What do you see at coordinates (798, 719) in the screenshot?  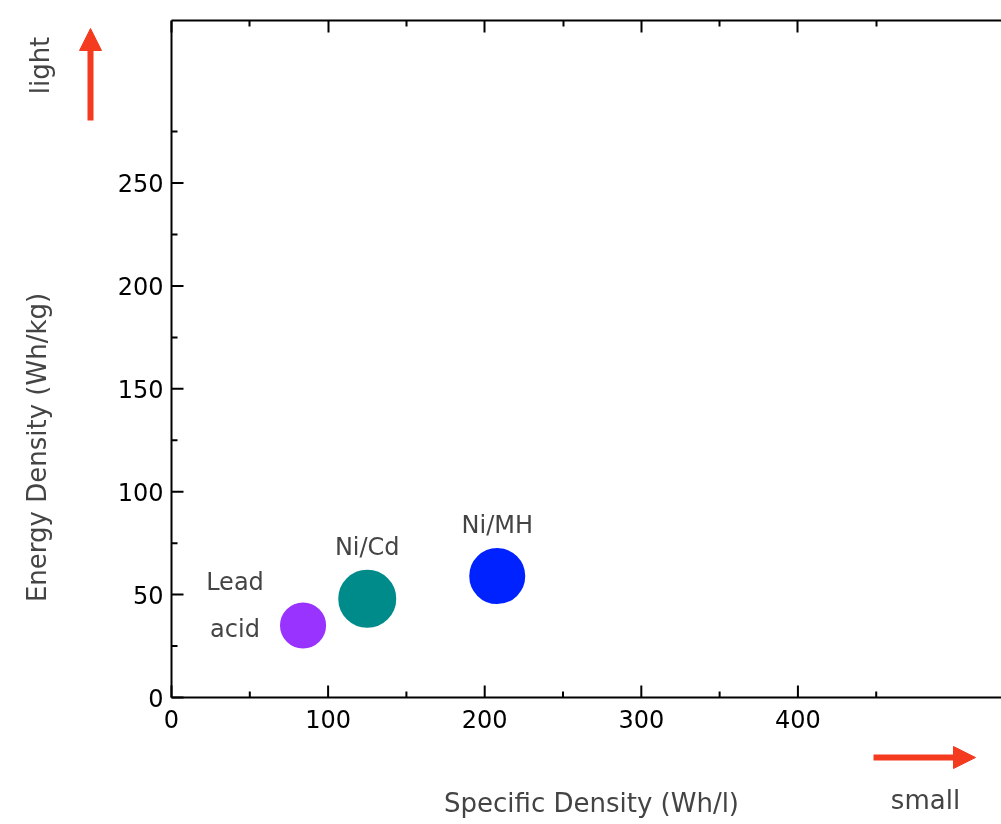 I see `x-tick-label: 400` at bounding box center [798, 719].